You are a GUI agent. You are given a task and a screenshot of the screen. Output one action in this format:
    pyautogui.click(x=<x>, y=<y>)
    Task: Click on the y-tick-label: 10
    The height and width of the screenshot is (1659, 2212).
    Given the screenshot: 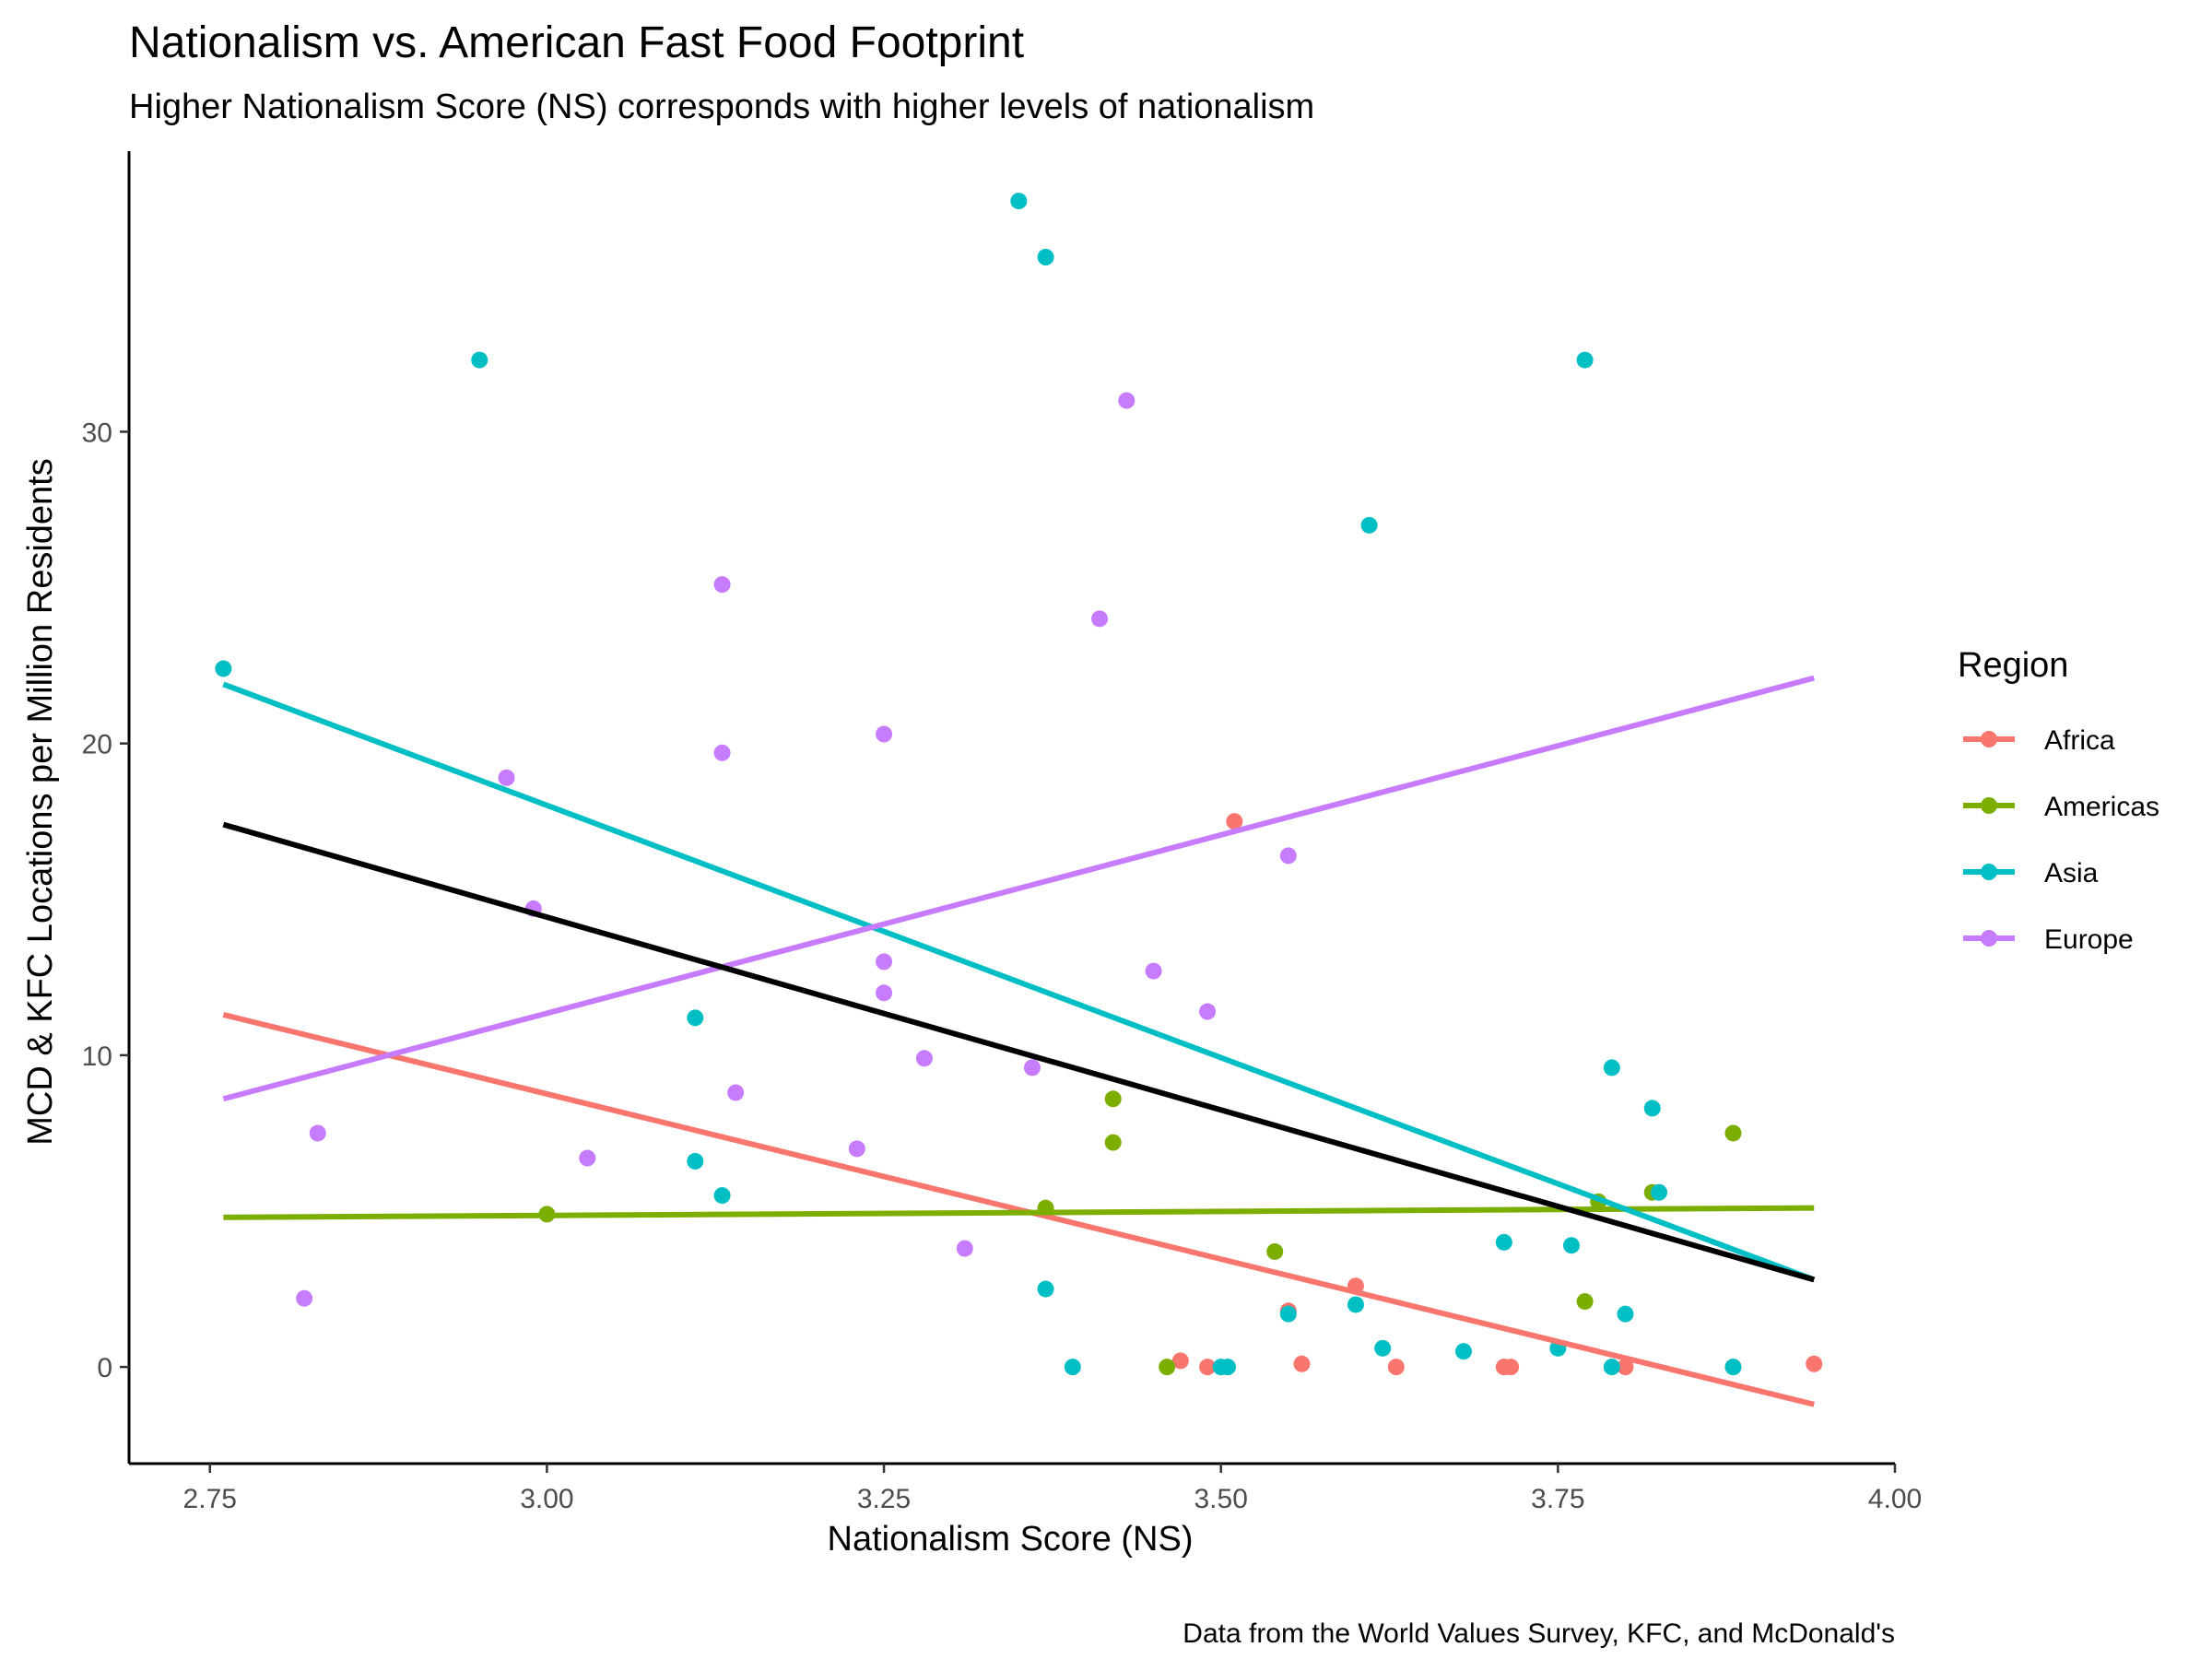 What is the action you would take?
    pyautogui.click(x=97, y=1056)
    